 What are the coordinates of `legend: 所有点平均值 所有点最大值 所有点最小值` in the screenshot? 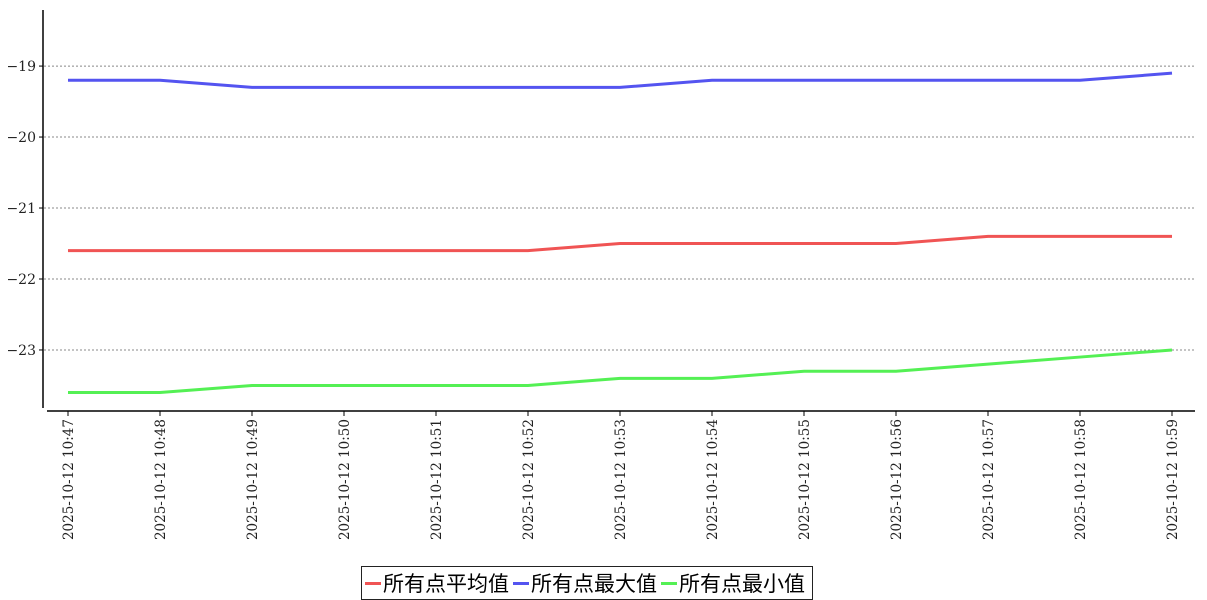 It's located at (587, 583).